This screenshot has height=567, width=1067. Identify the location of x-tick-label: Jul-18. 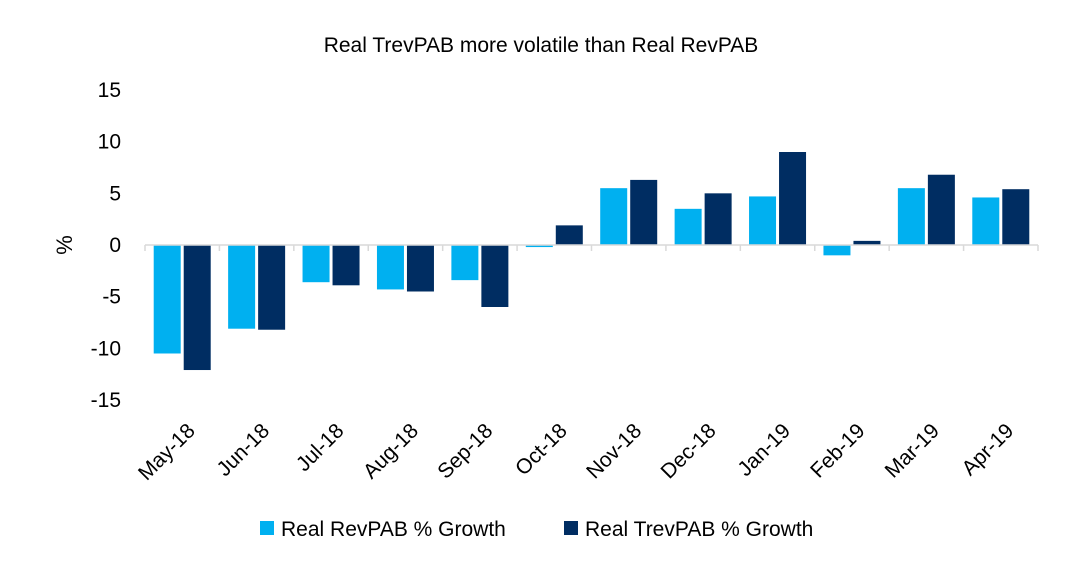
(320, 447).